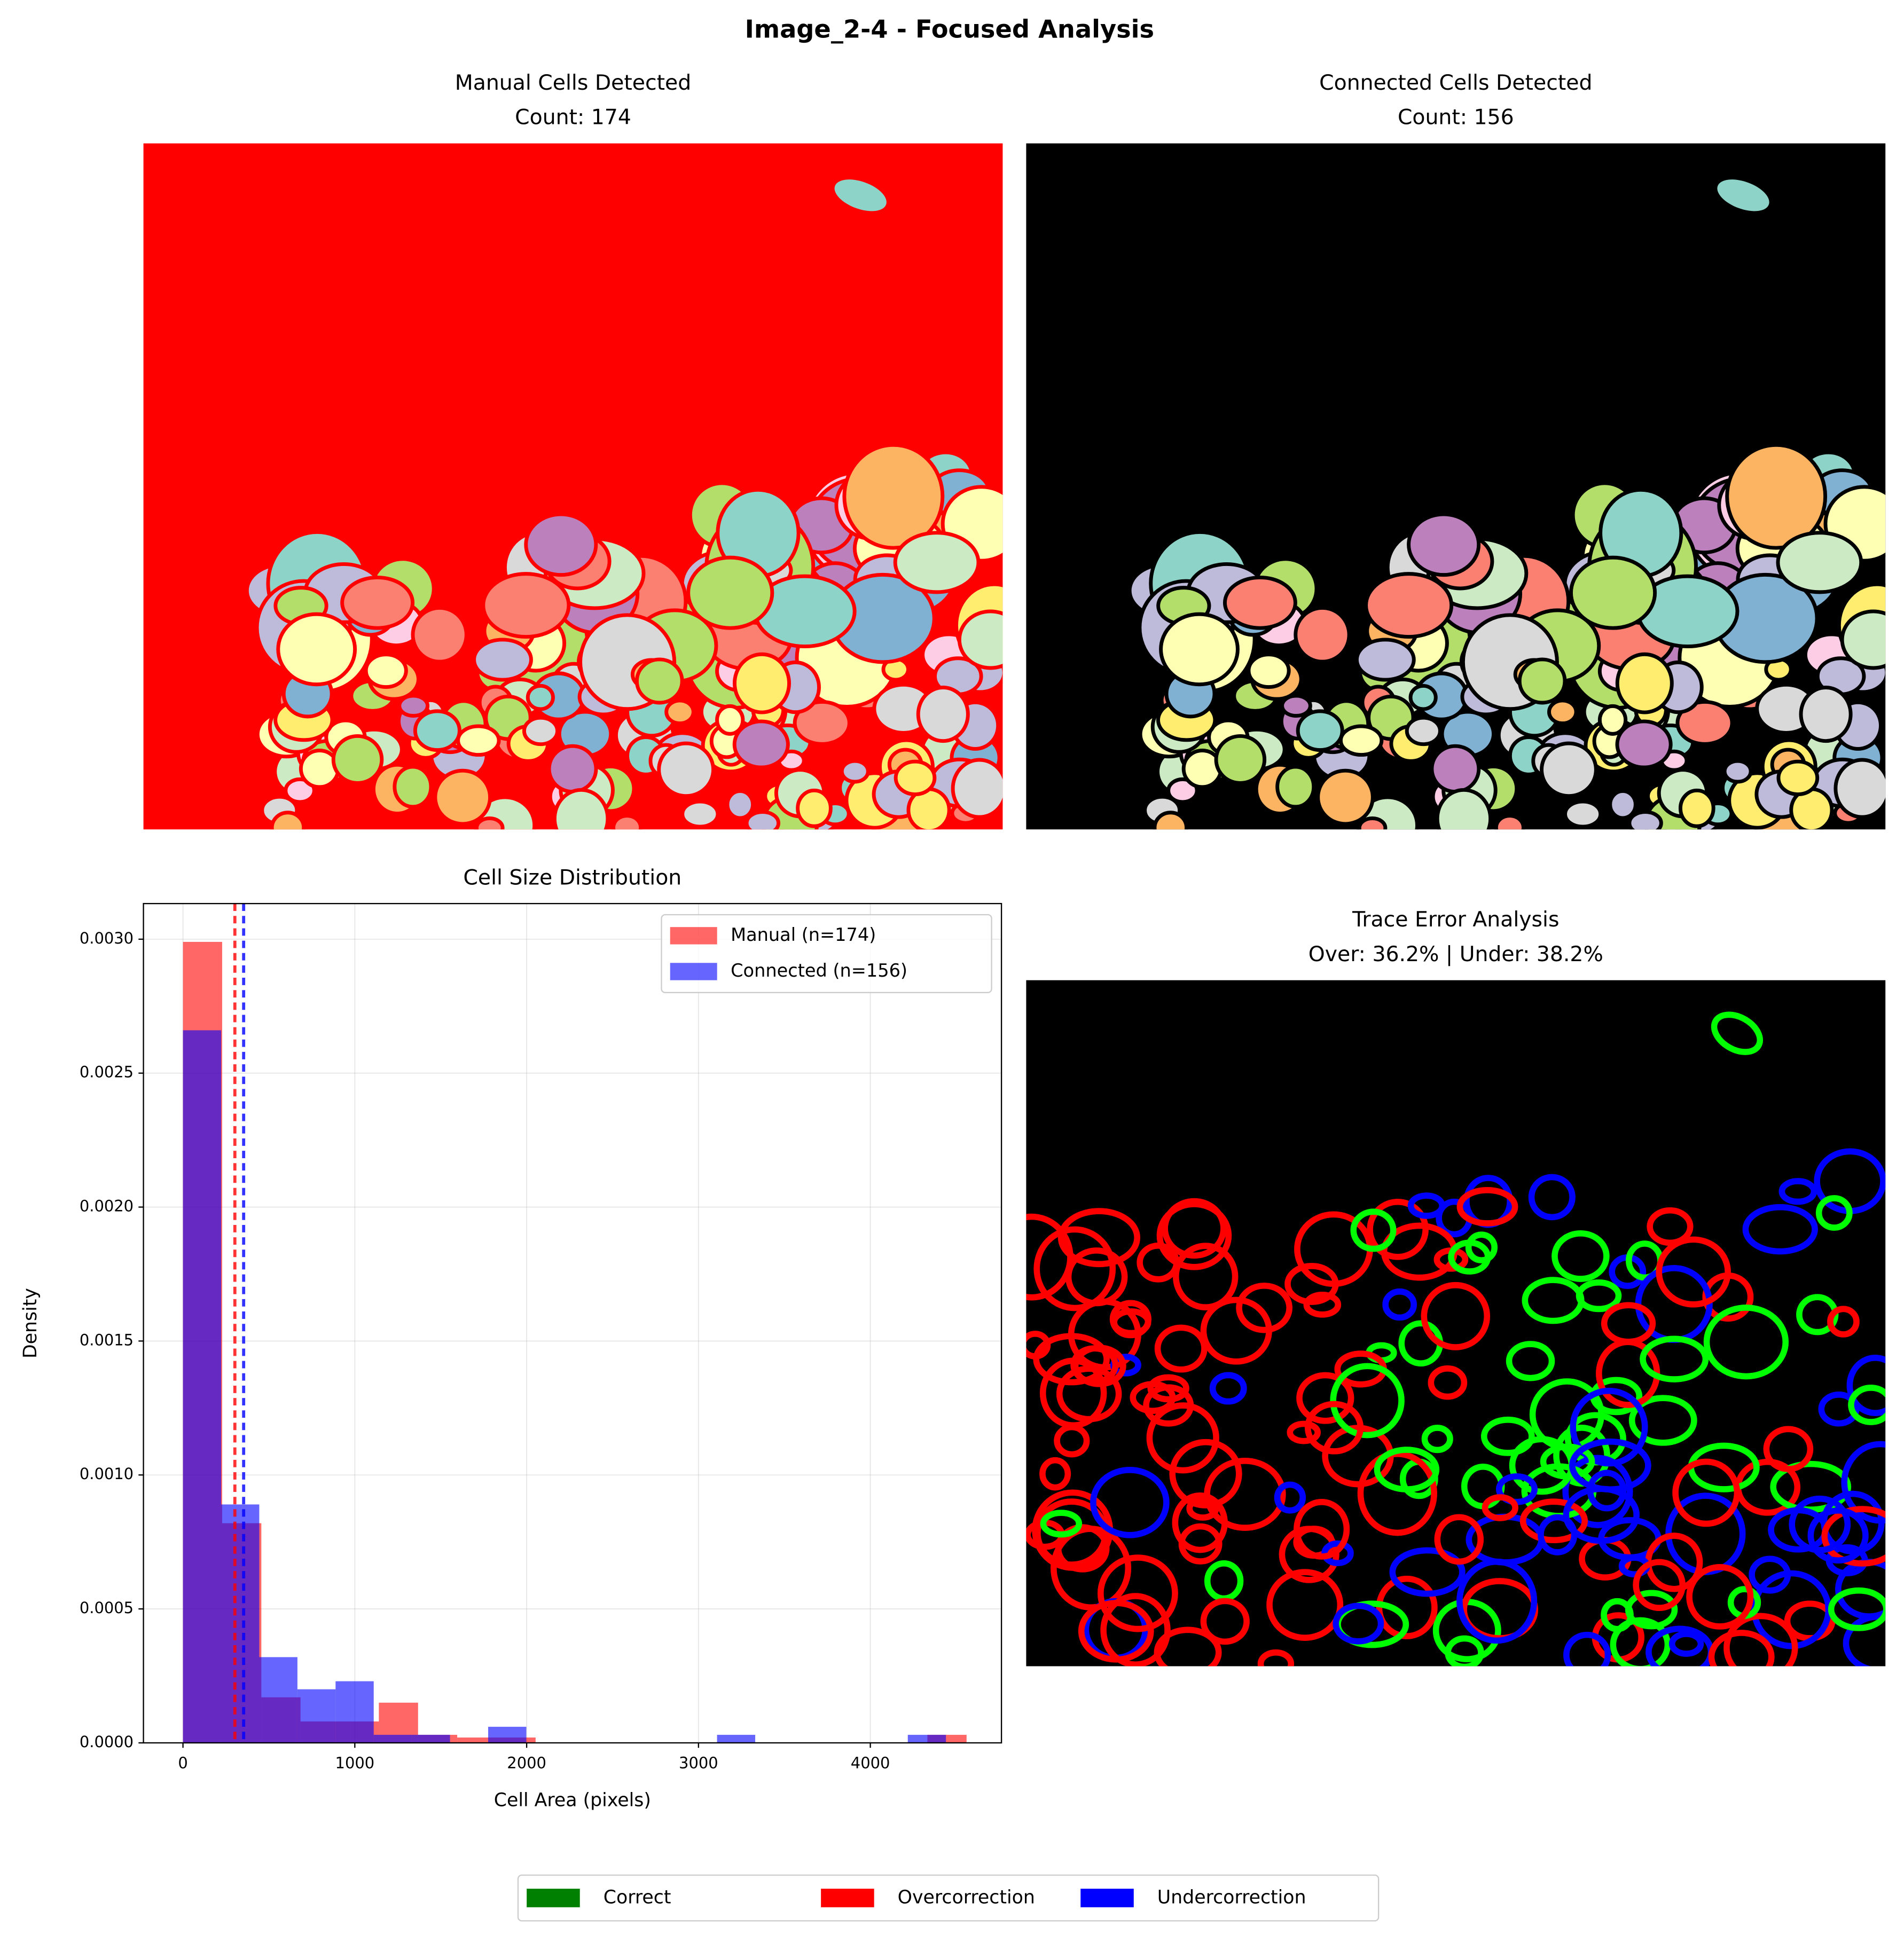 The image size is (1904, 1941). Describe the element at coordinates (819, 970) in the screenshot. I see `legend-label: Connected (n=156)` at that location.